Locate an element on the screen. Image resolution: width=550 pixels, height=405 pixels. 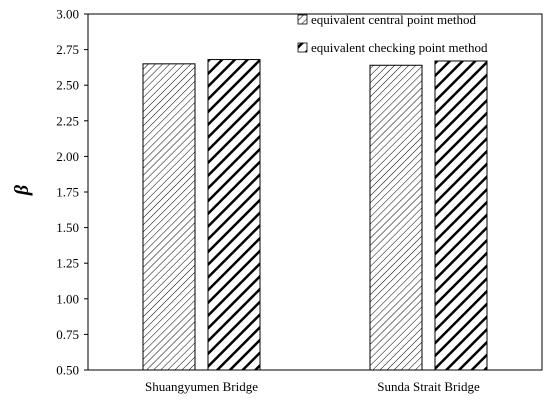
y-tick-label: 0.75 is located at coordinates (67, 334).